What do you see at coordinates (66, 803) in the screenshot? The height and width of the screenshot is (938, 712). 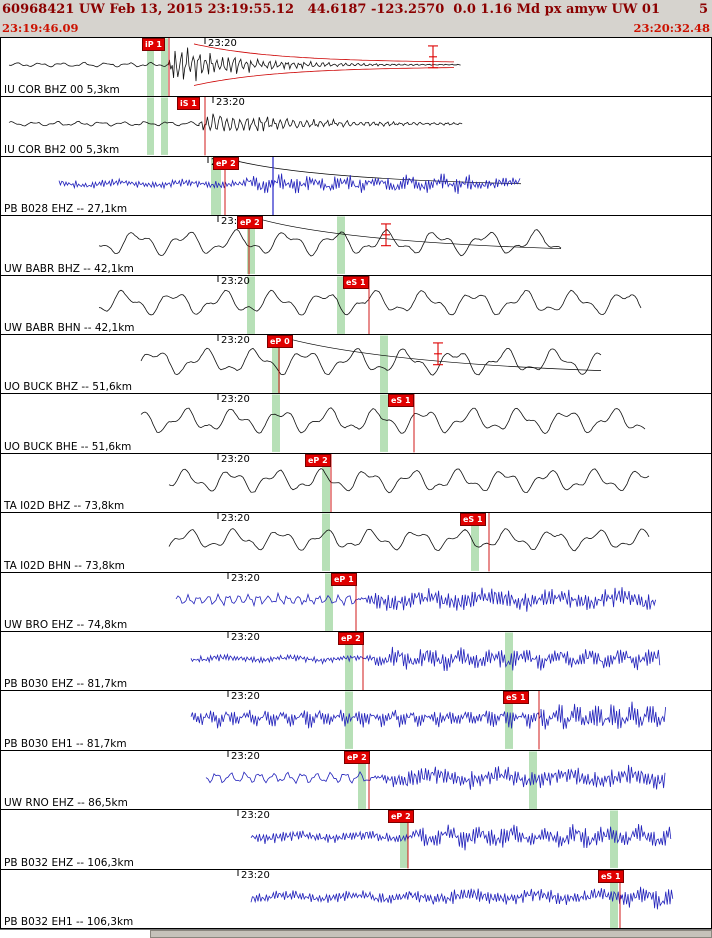 I see `station-label: UW RNO EHZ -- 86,5km` at bounding box center [66, 803].